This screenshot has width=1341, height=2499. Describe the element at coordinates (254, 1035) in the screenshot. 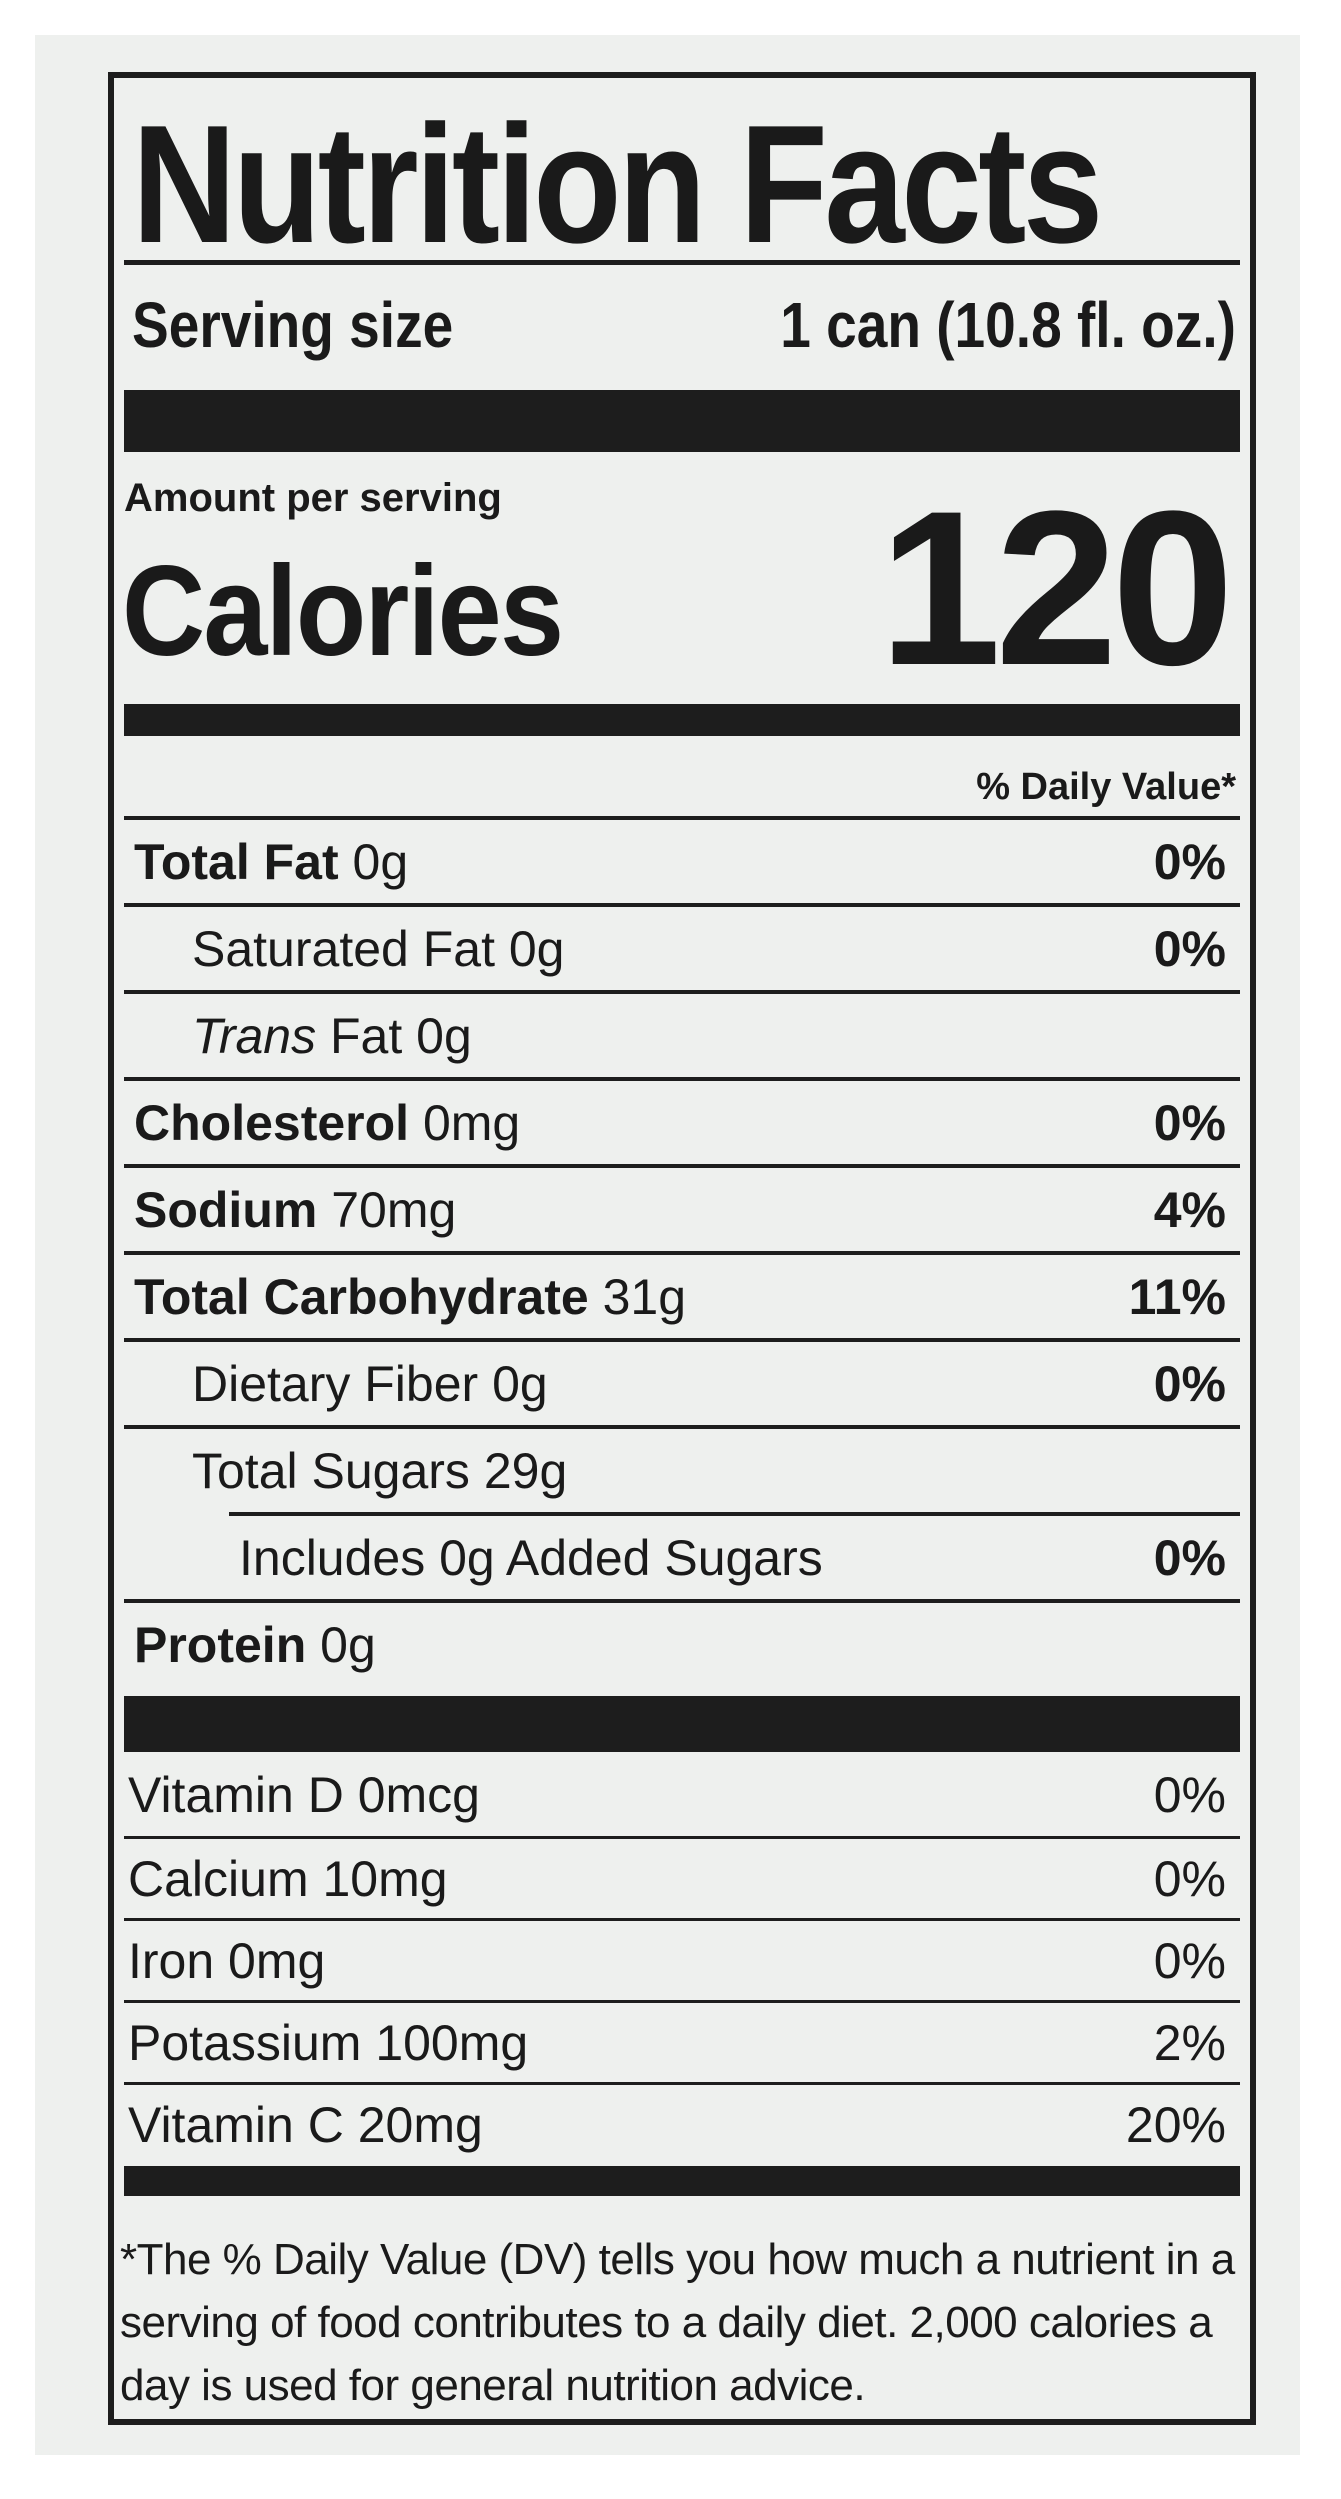

I see `nutrient-name-italic: Trans` at that location.